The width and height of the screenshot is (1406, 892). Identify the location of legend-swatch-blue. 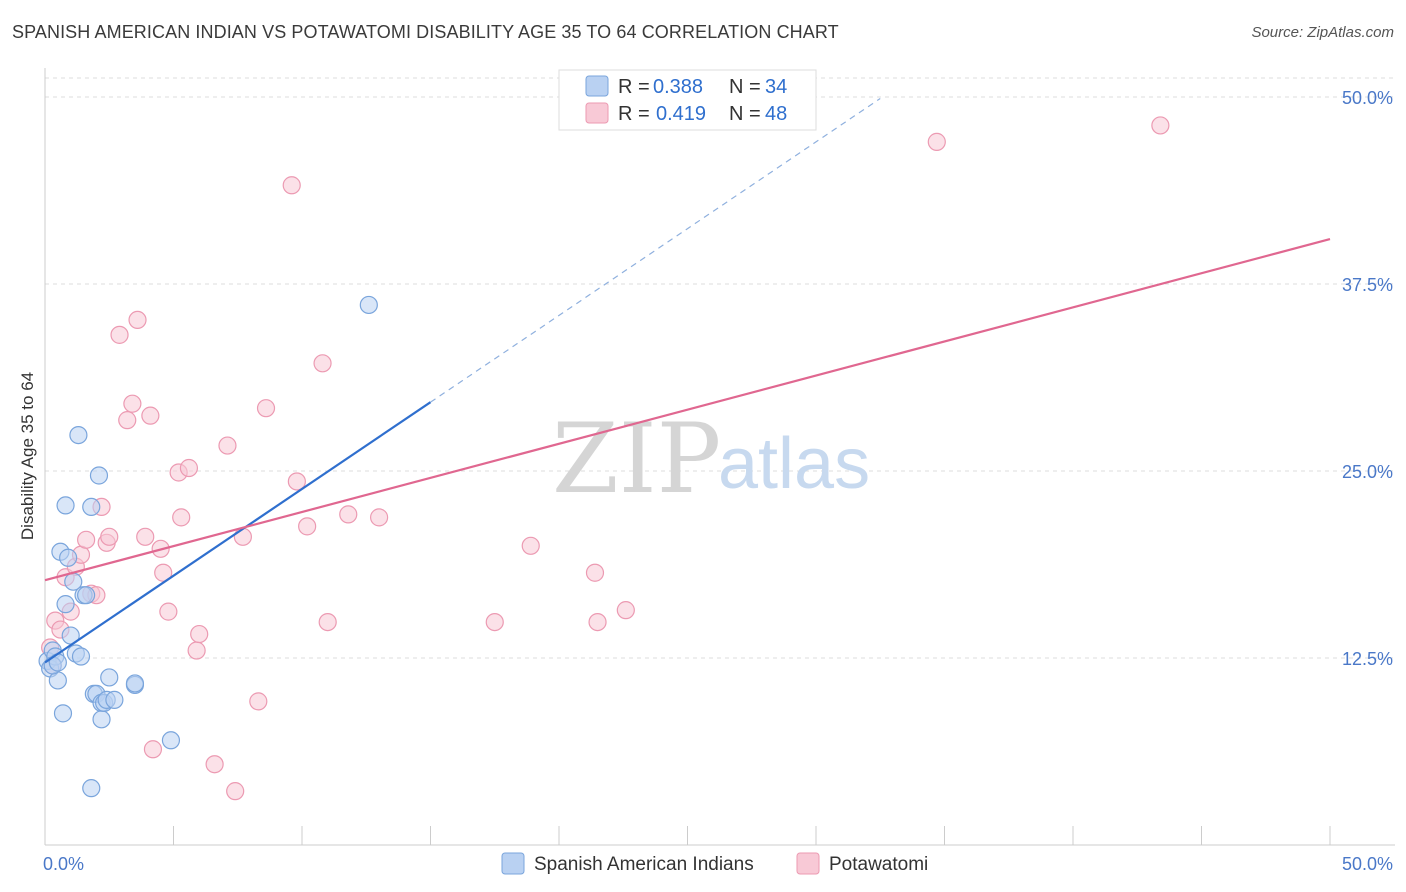
(597, 86).